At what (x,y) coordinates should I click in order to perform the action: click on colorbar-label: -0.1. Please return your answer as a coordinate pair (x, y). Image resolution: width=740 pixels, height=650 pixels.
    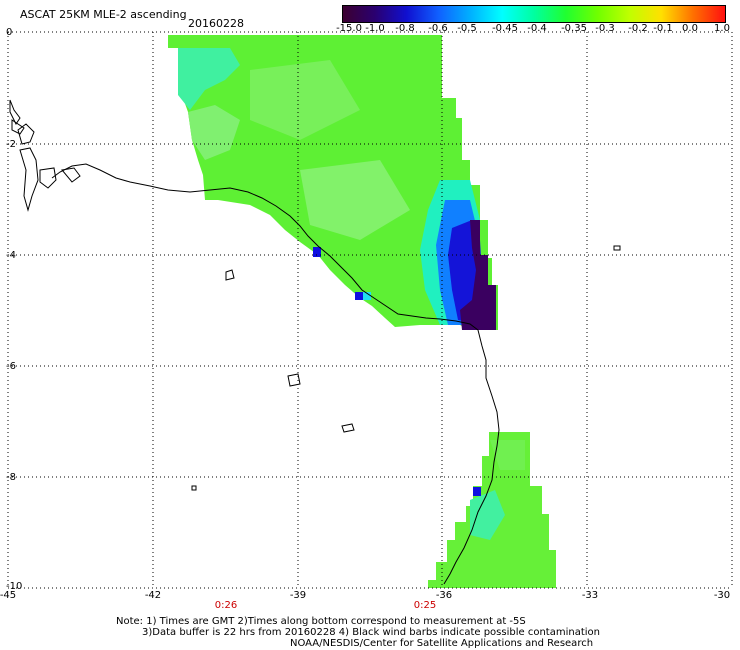
    Looking at the image, I should click on (663, 28).